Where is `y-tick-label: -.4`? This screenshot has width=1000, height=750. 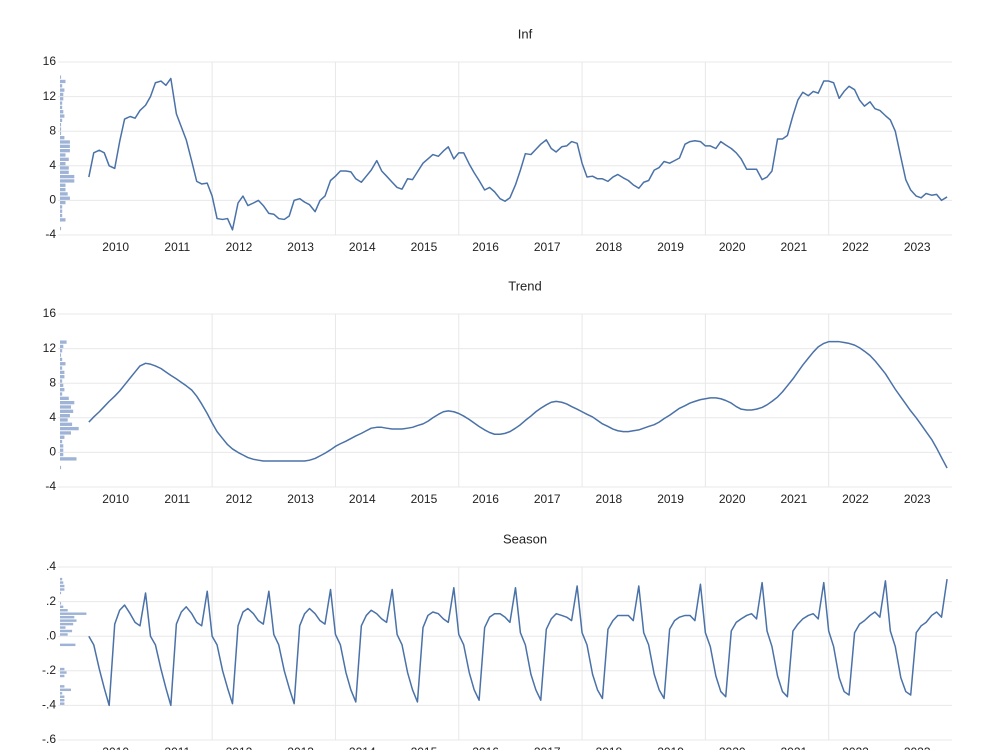 y-tick-label: -.4 is located at coordinates (49, 705).